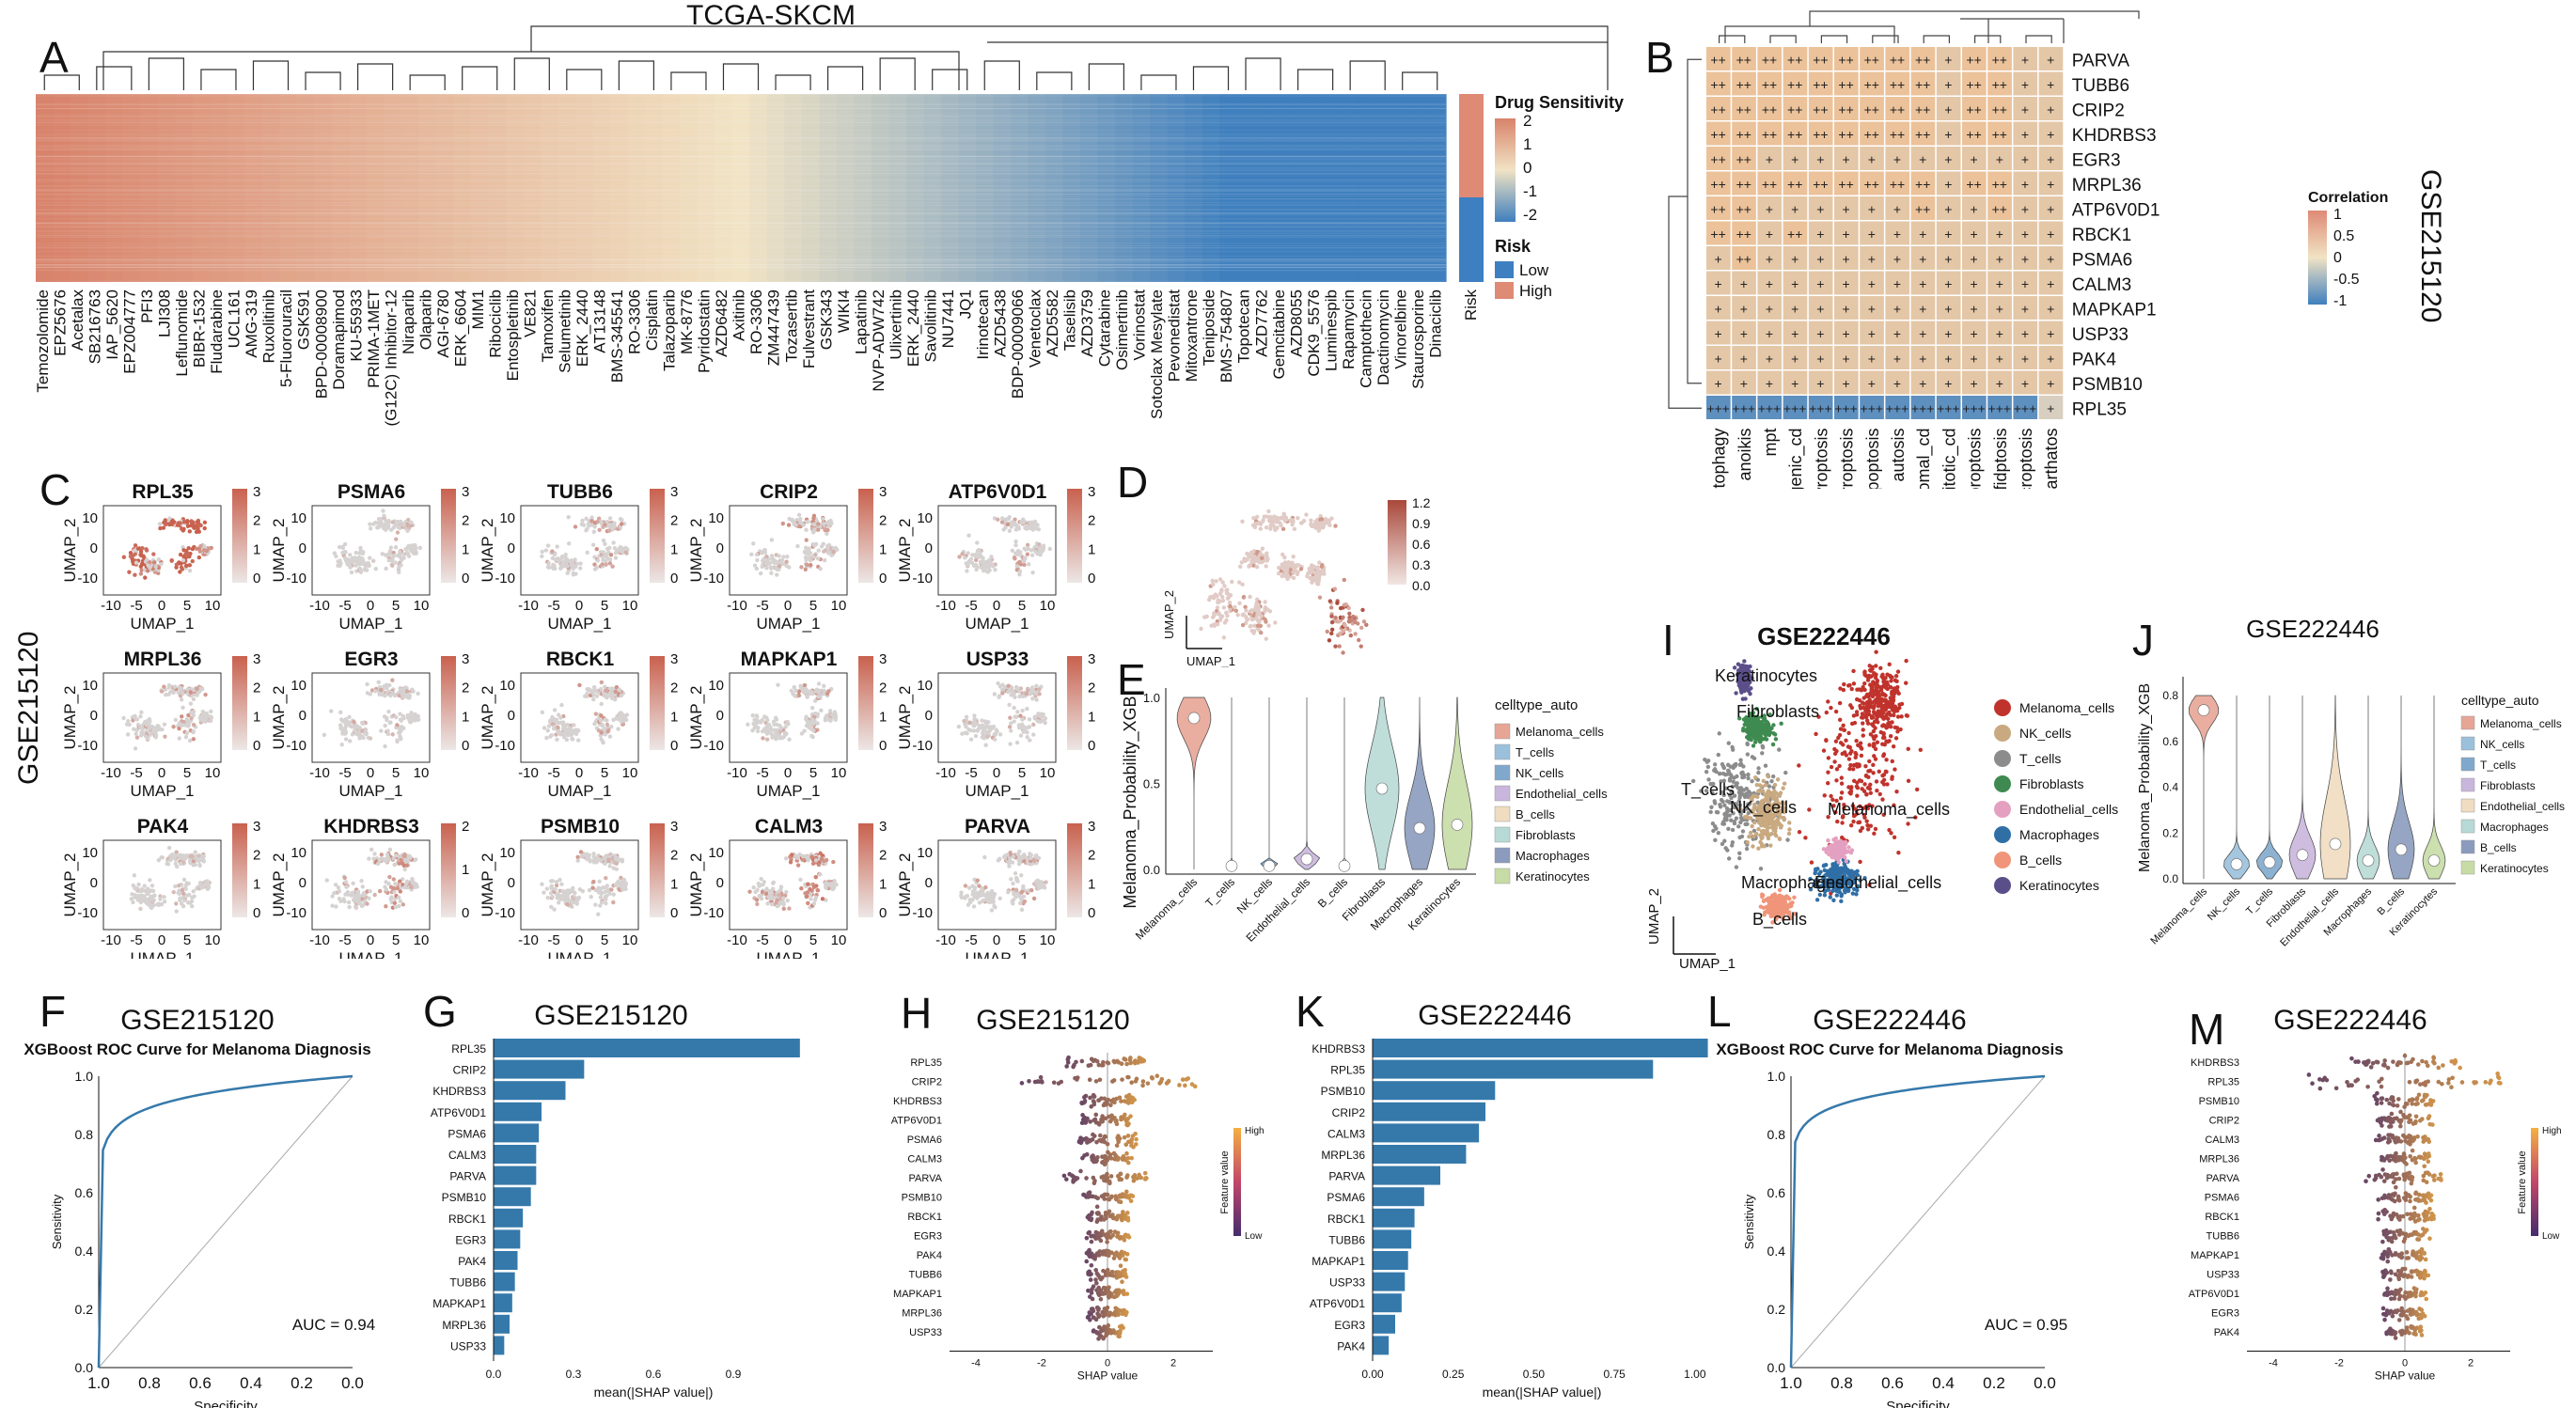 This screenshot has width=2576, height=1408. Describe the element at coordinates (844, 311) in the screenshot. I see `drug-label: WIKI4` at that location.